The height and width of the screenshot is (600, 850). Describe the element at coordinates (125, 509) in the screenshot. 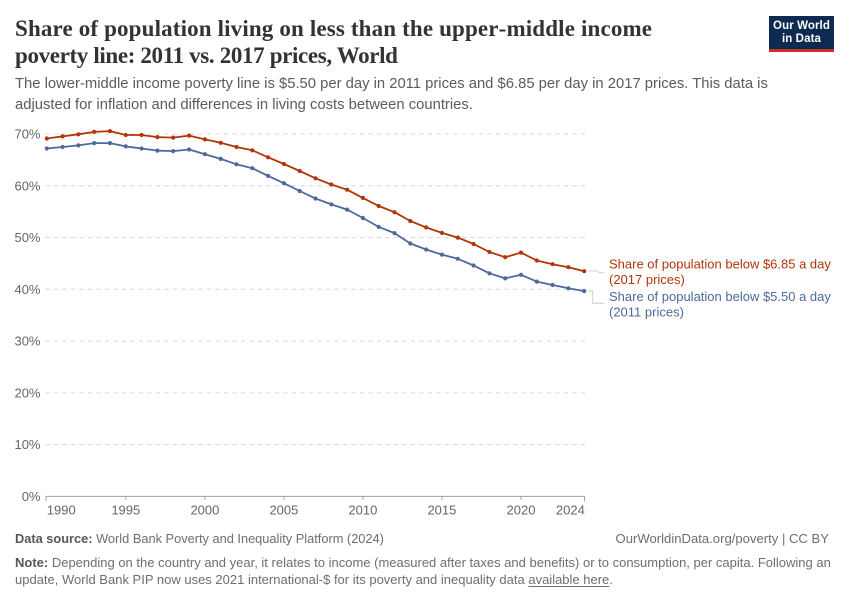

I see `svg-text: 1995` at that location.